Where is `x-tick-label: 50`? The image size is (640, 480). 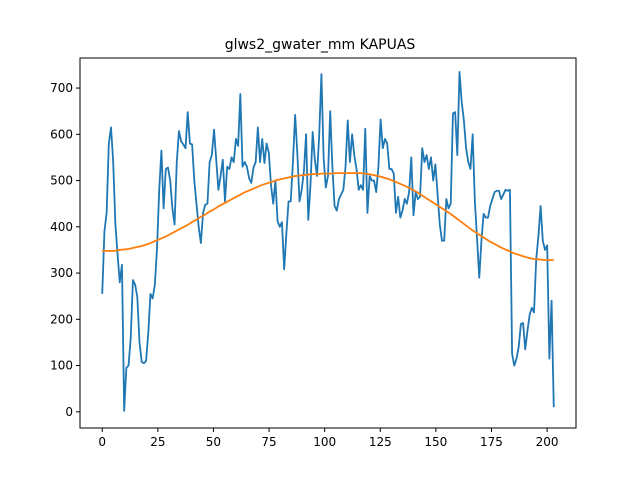
x-tick-label: 50 is located at coordinates (213, 442).